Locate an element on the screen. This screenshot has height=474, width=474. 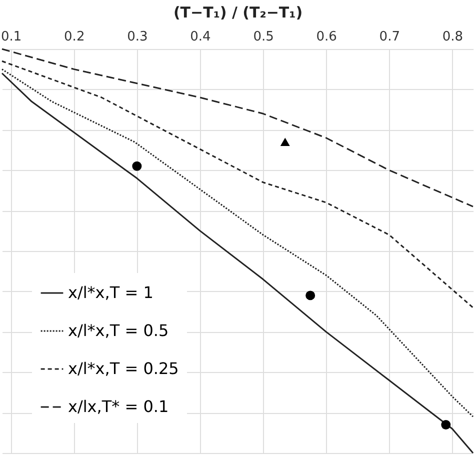
x-tick-label: 0.2 is located at coordinates (74, 37).